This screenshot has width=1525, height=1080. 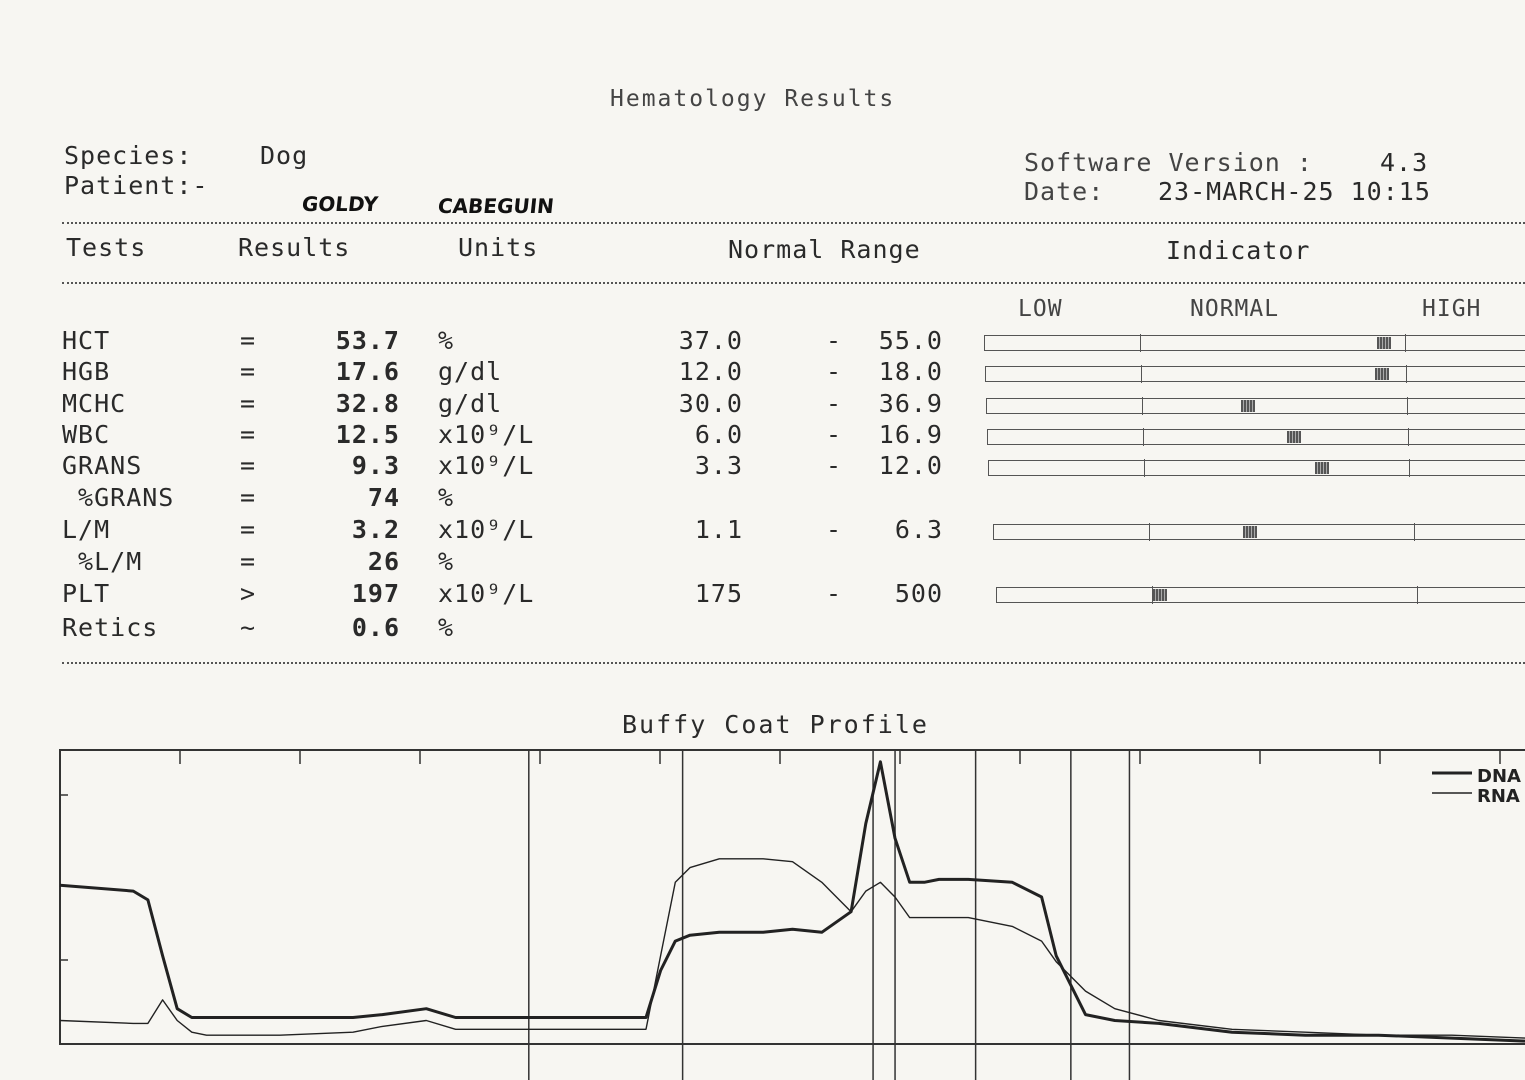 What do you see at coordinates (367, 371) in the screenshot?
I see `test-result: 17.6` at bounding box center [367, 371].